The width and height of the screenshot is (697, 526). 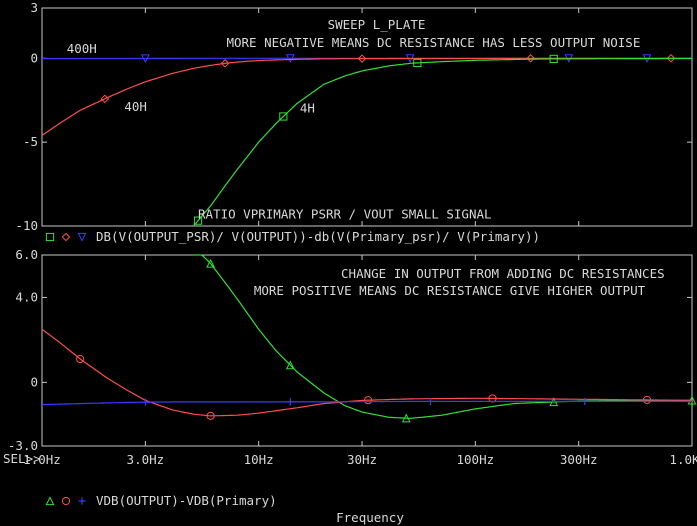 What do you see at coordinates (82, 237) in the screenshot?
I see `legend-triangle-down-icon` at bounding box center [82, 237].